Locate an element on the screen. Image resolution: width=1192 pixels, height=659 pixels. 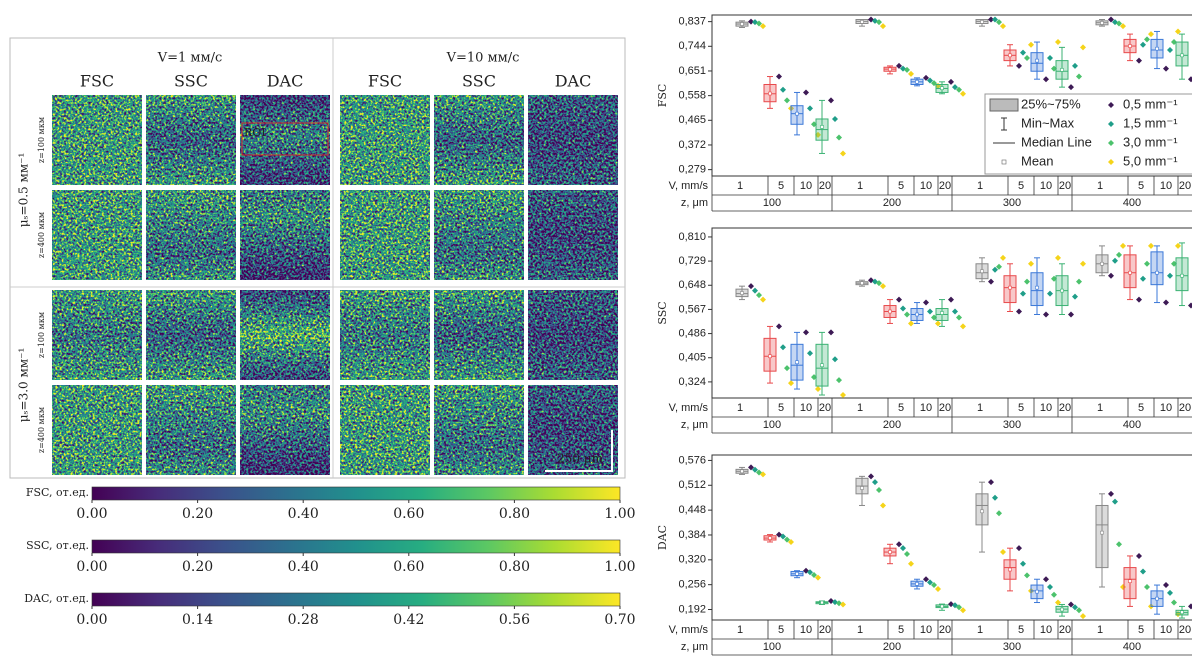
colorbar-tick-label: 0.42 is located at coordinates (408, 620).